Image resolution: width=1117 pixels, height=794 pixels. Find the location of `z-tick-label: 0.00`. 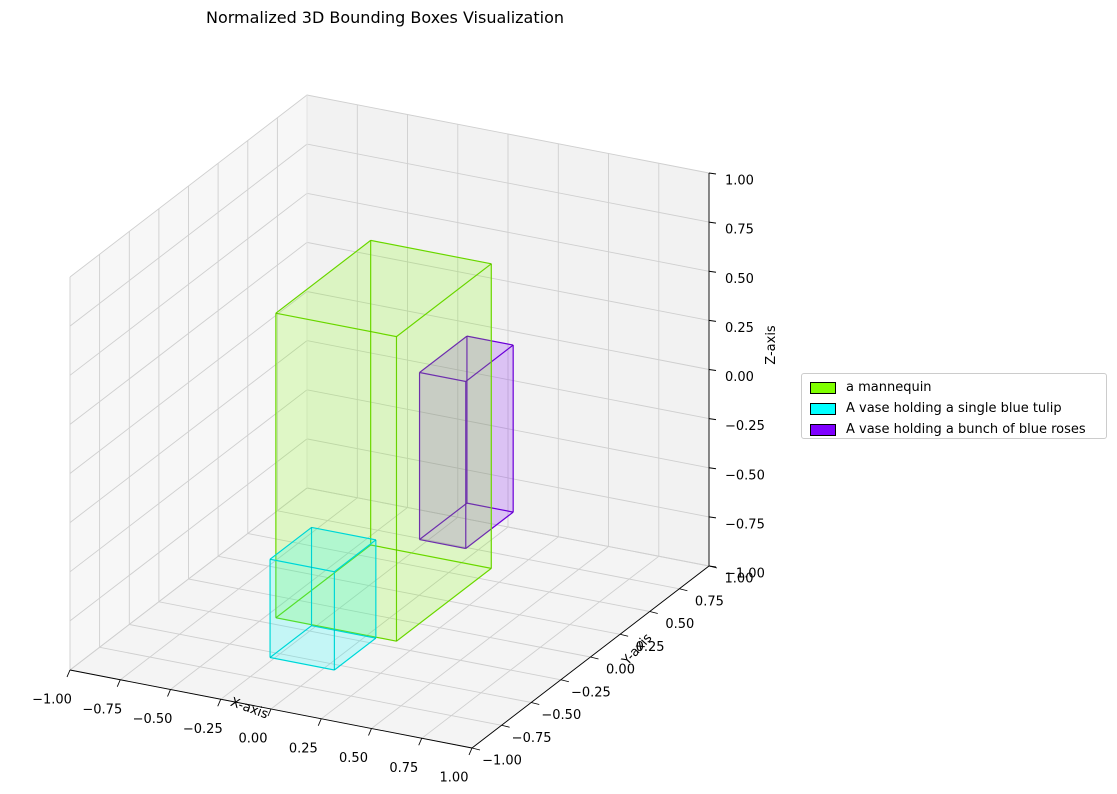

z-tick-label: 0.00 is located at coordinates (739, 377).